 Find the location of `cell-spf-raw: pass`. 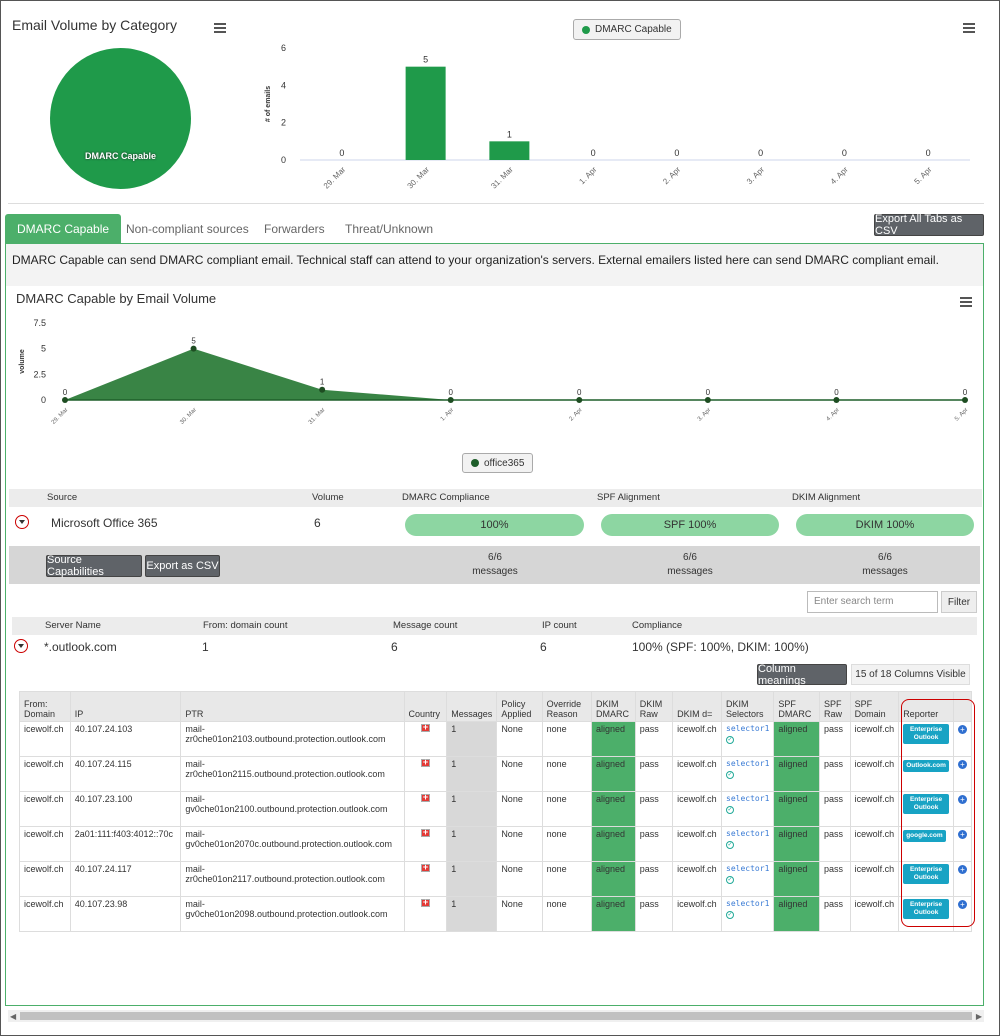

cell-spf-raw: pass is located at coordinates (834, 739).